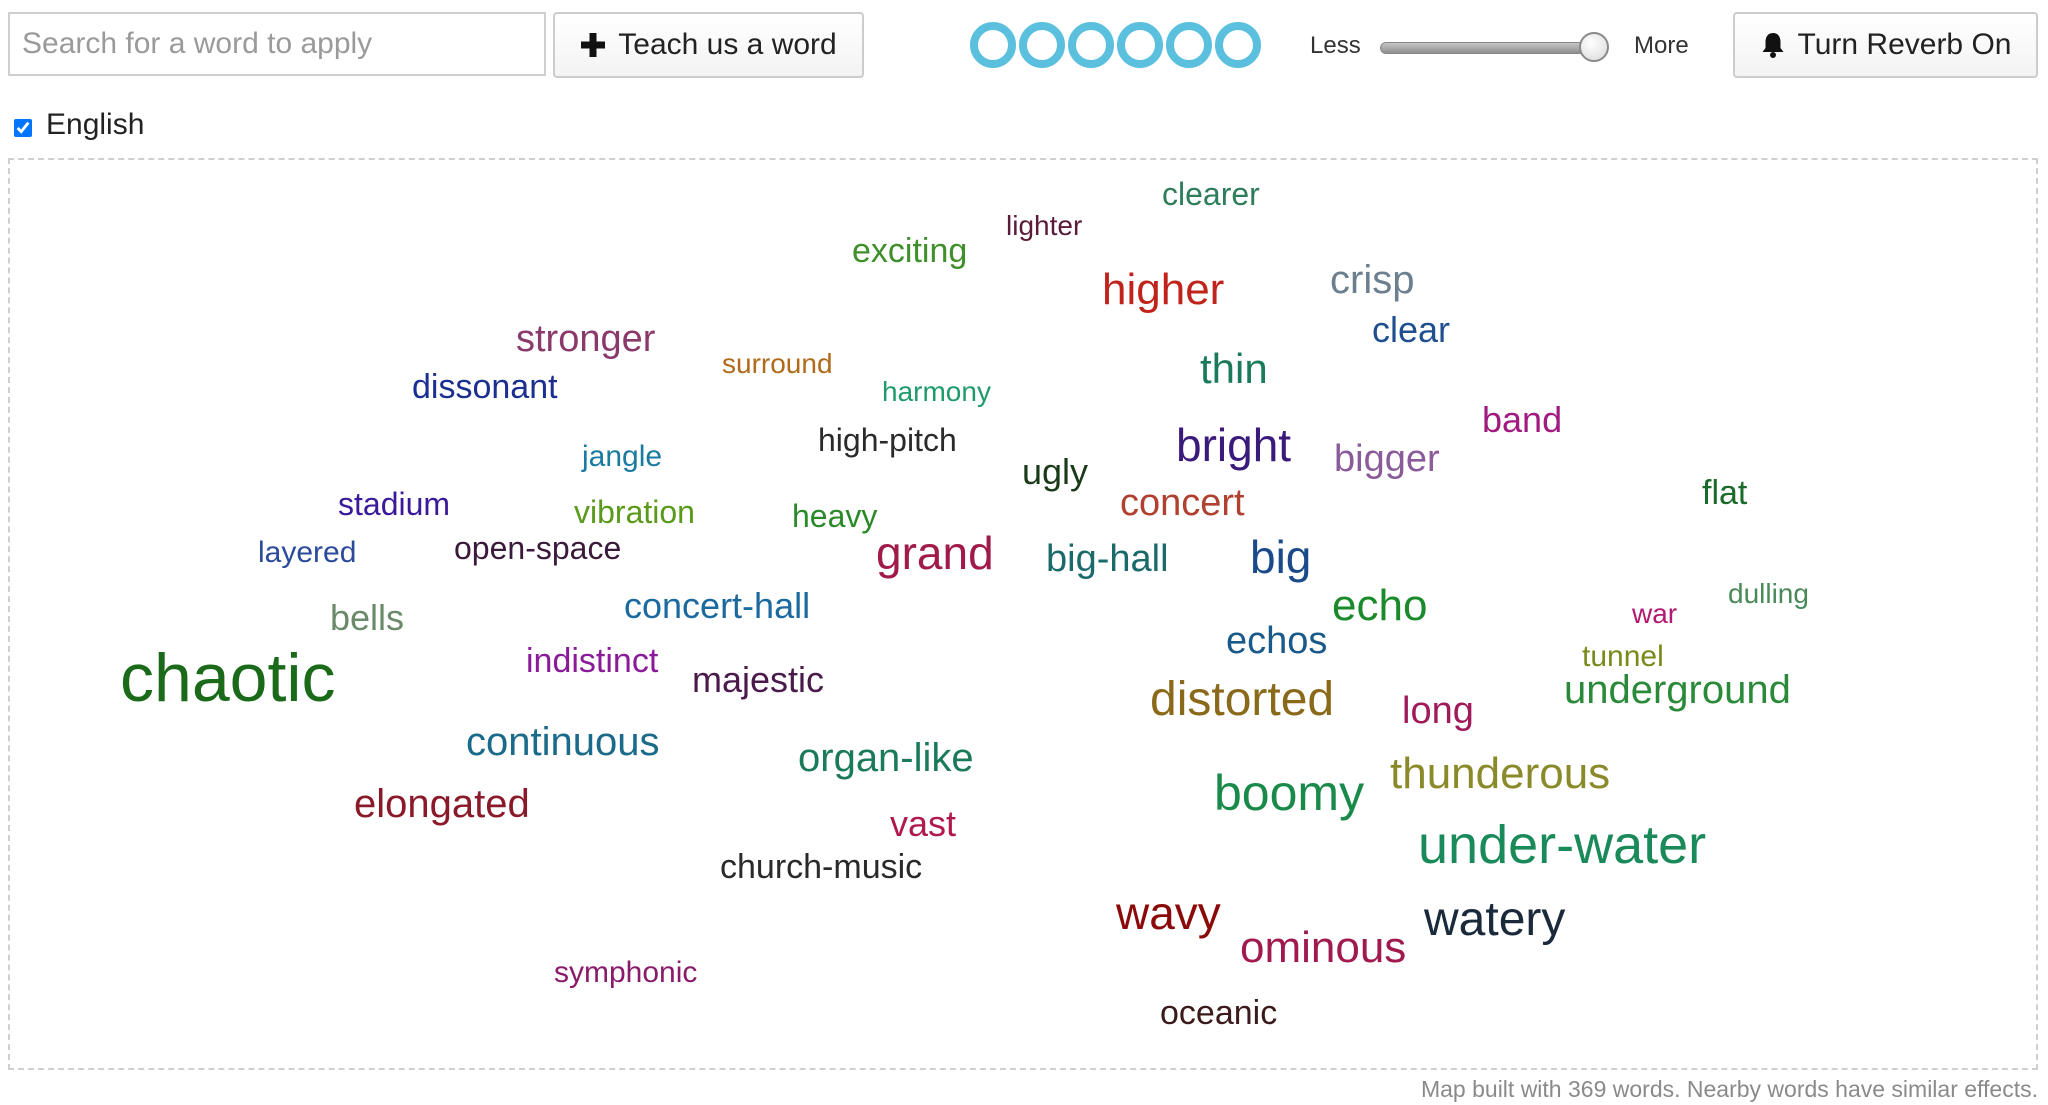  What do you see at coordinates (935, 553) in the screenshot?
I see `map-word: grand` at bounding box center [935, 553].